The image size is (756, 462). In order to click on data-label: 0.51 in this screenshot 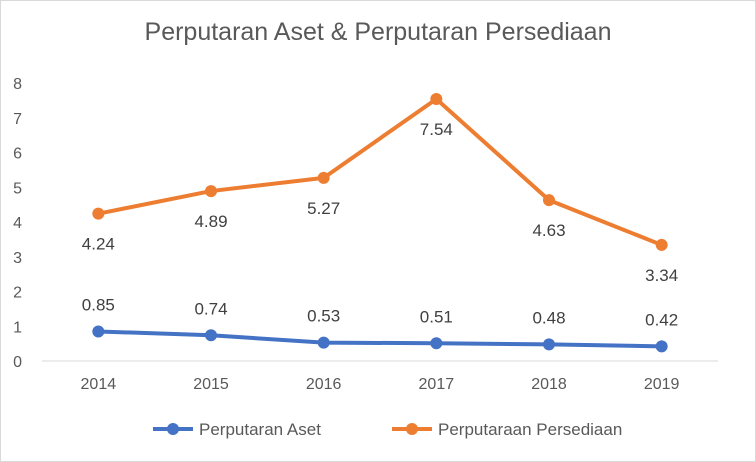, I will do `click(436, 316)`.